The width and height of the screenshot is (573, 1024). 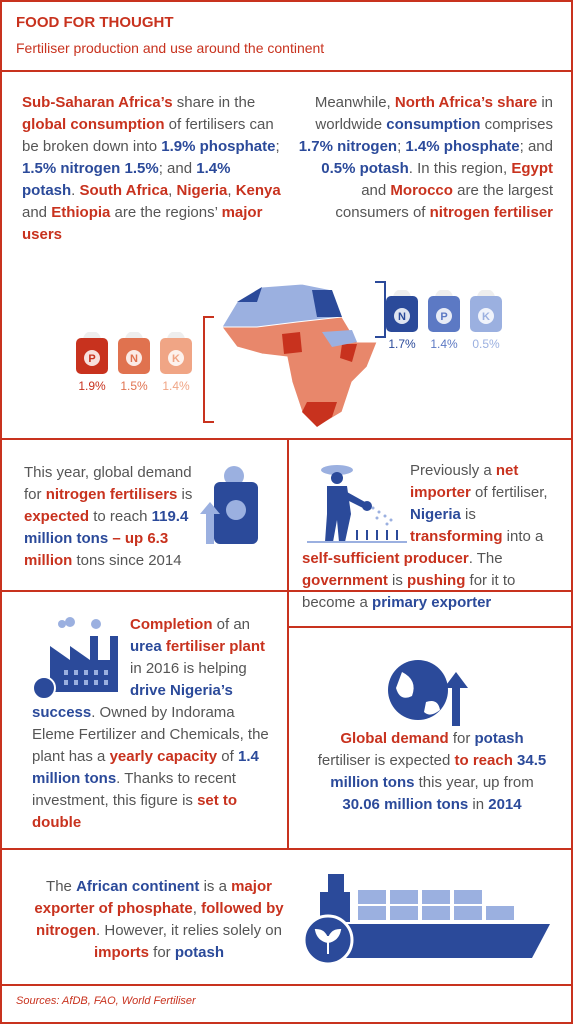 What do you see at coordinates (199, 952) in the screenshot?
I see `text-segment: potash` at bounding box center [199, 952].